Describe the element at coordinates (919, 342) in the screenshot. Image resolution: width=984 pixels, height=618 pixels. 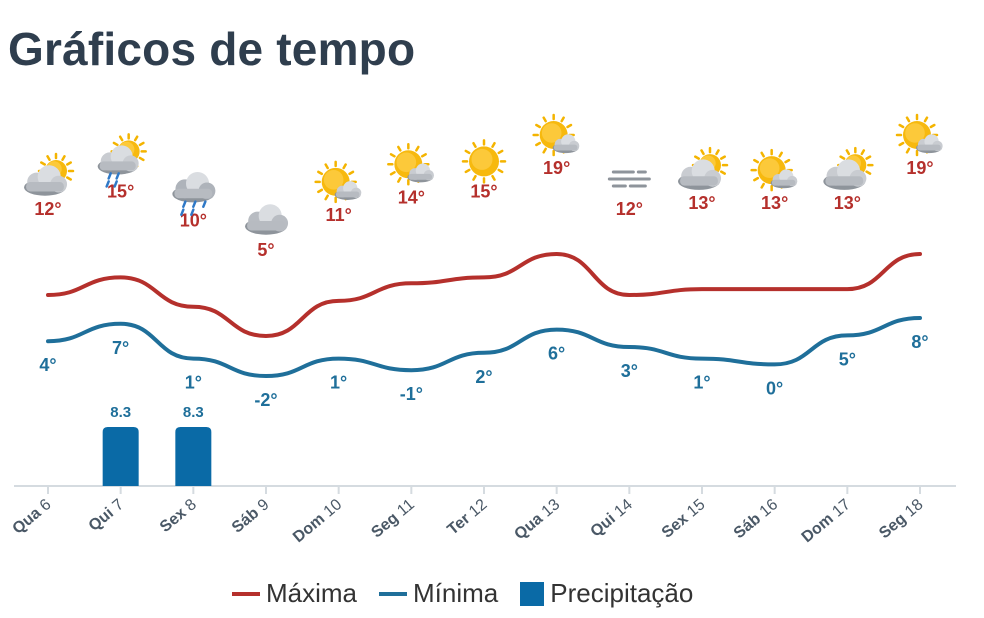
I see `min-temp-label: 8°` at that location.